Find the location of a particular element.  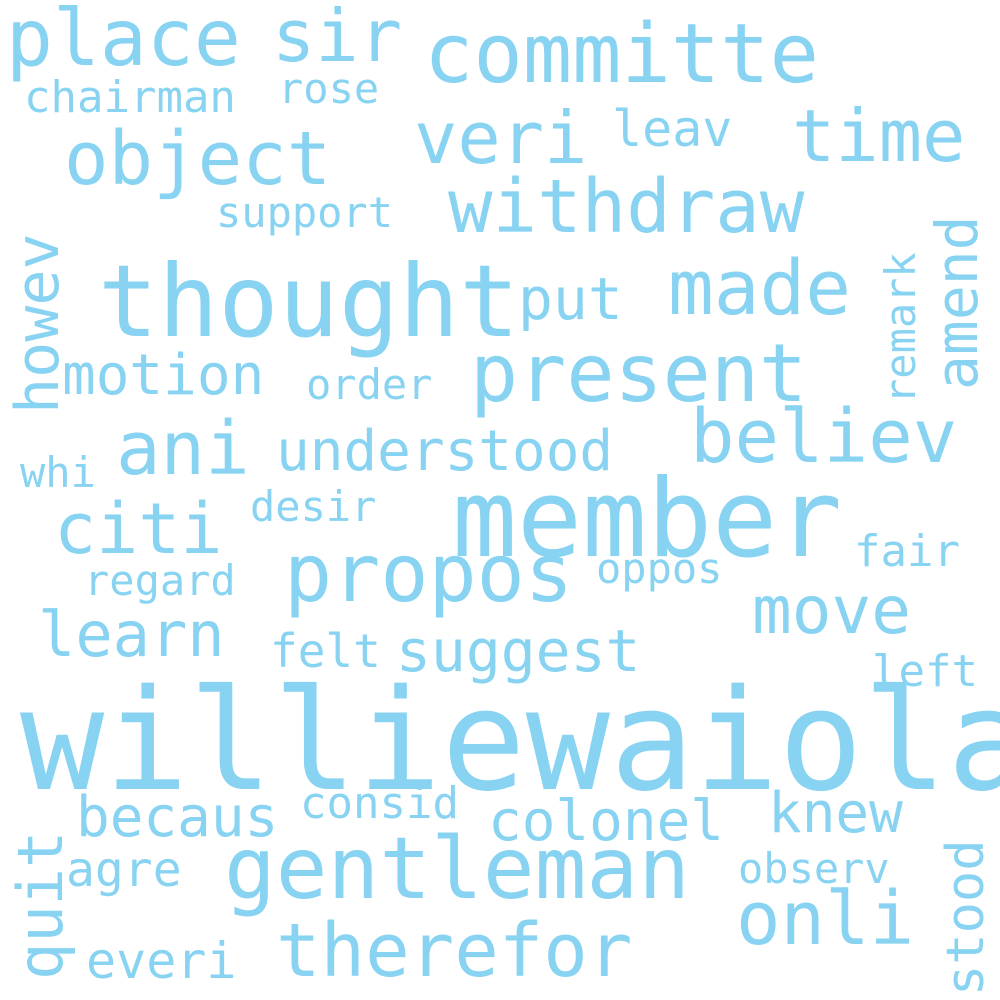

word-member: member is located at coordinates (647, 519).